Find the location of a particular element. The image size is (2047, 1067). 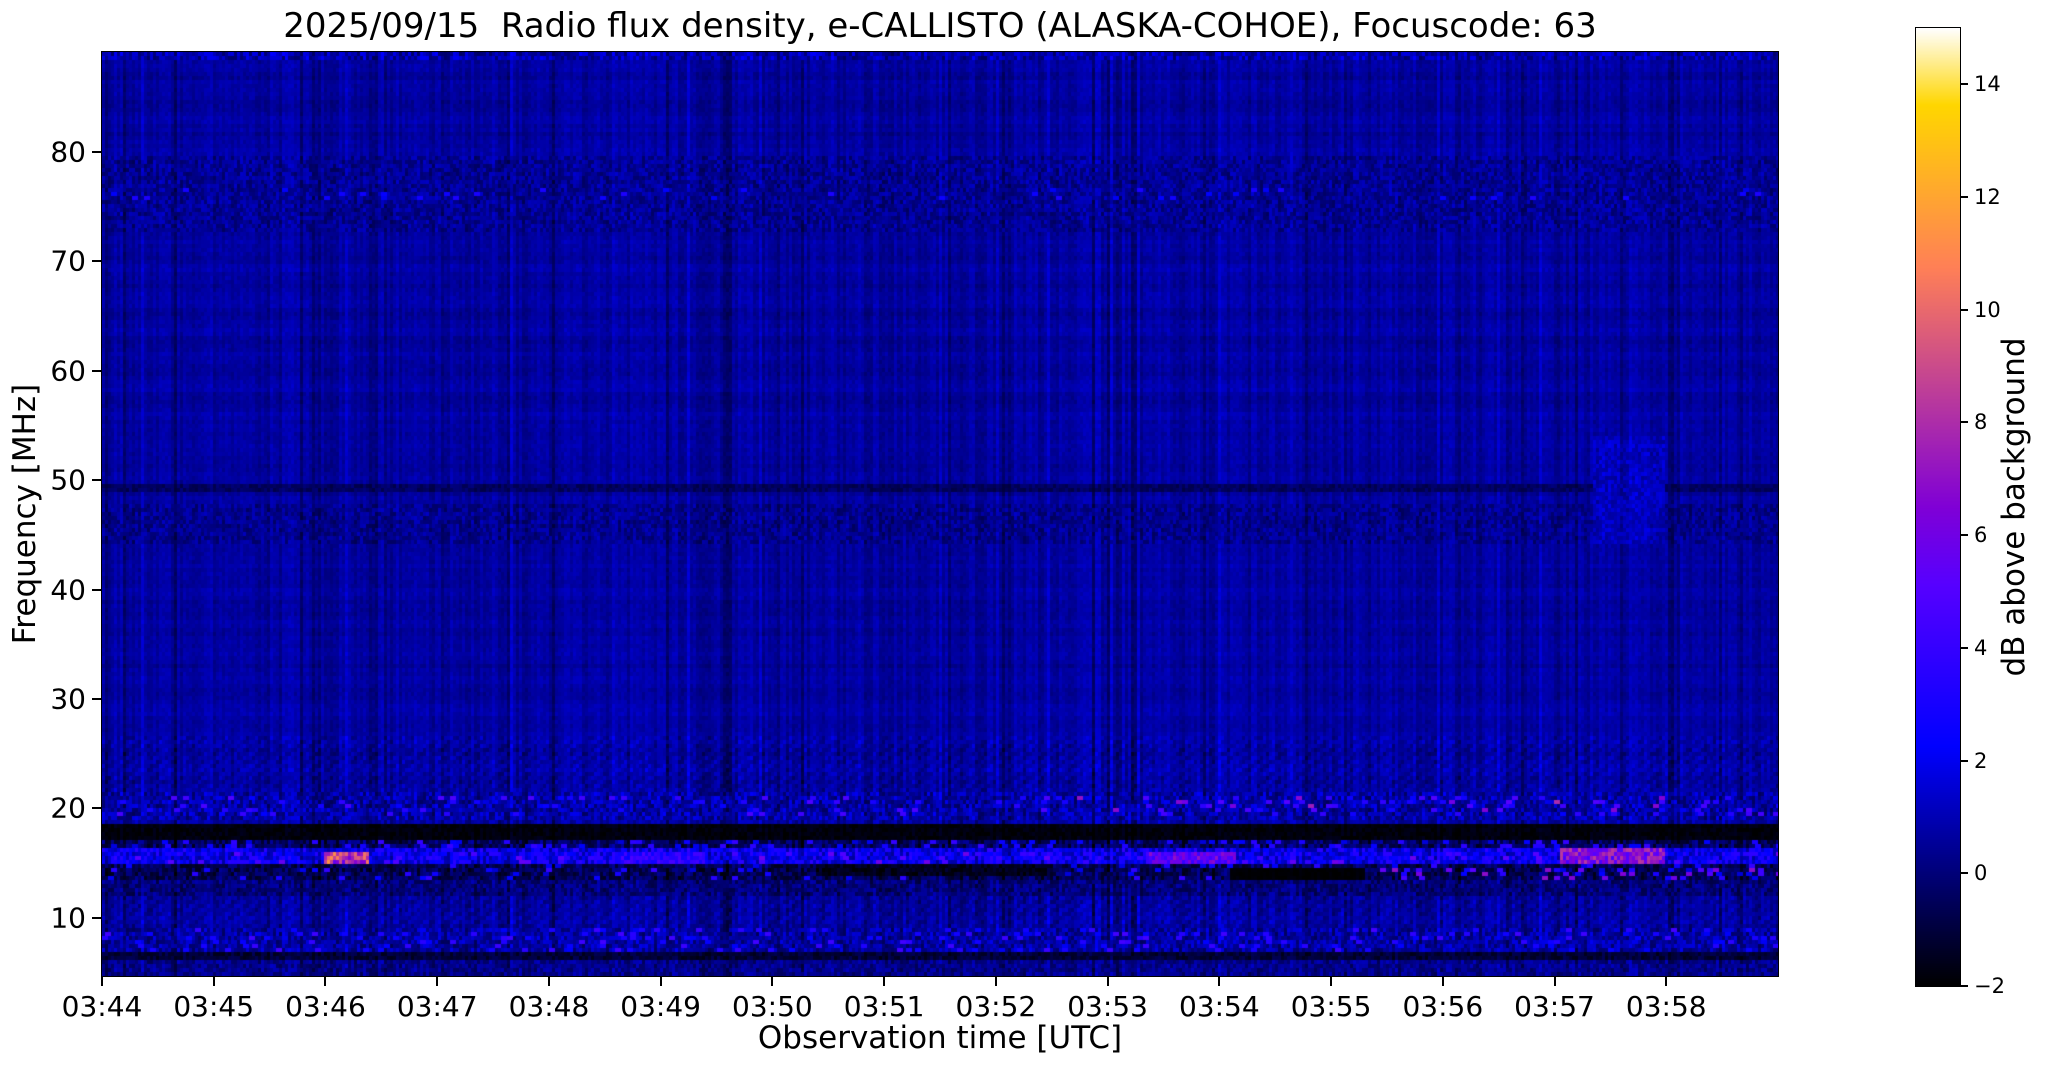

x-tick-label: 03:55 is located at coordinates (1331, 1006).